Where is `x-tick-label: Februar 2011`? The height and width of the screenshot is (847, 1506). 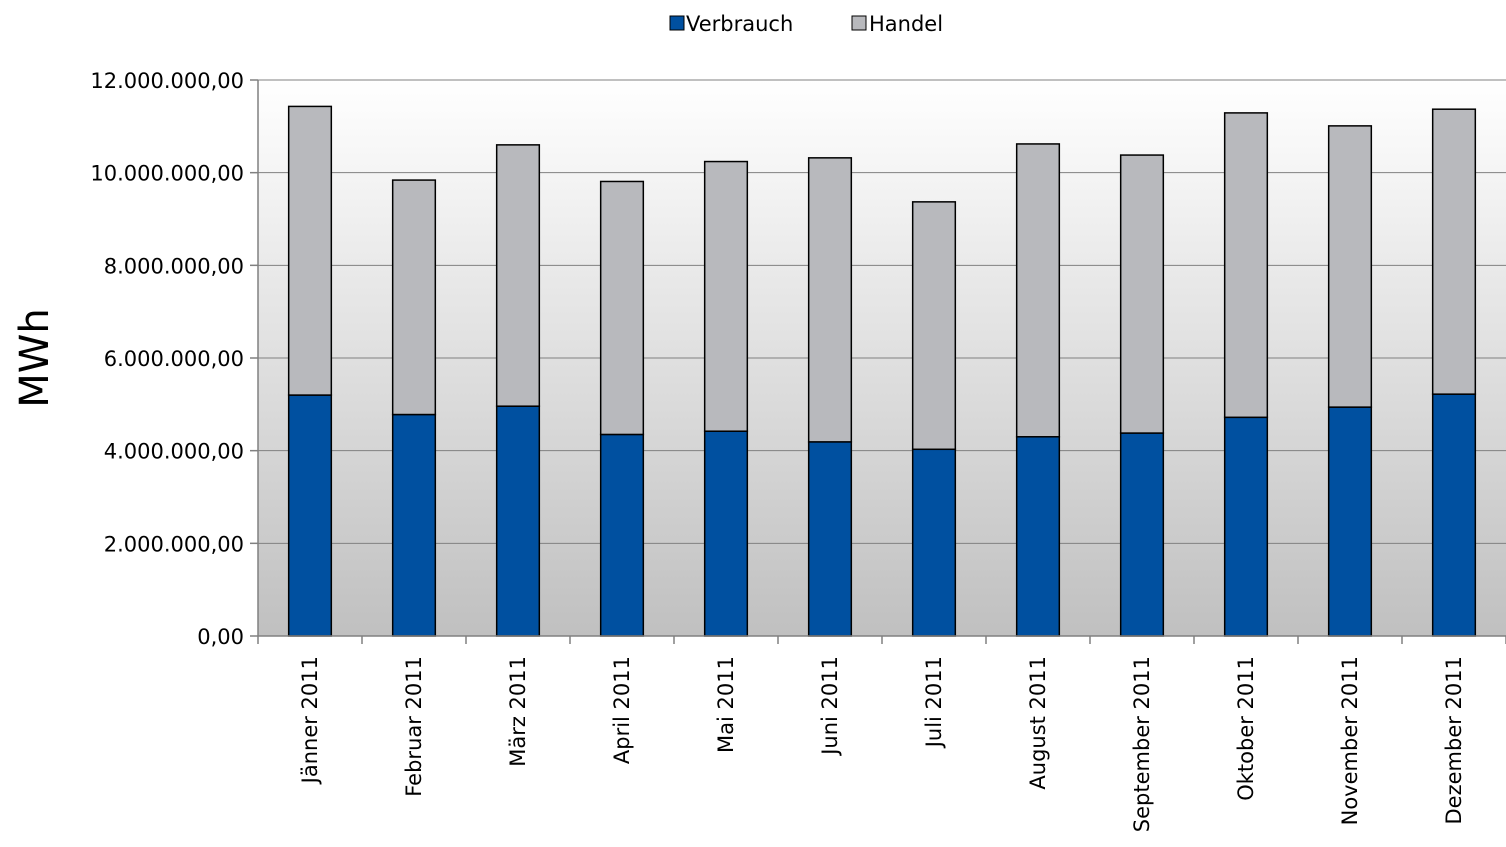
x-tick-label: Februar 2011 is located at coordinates (414, 726).